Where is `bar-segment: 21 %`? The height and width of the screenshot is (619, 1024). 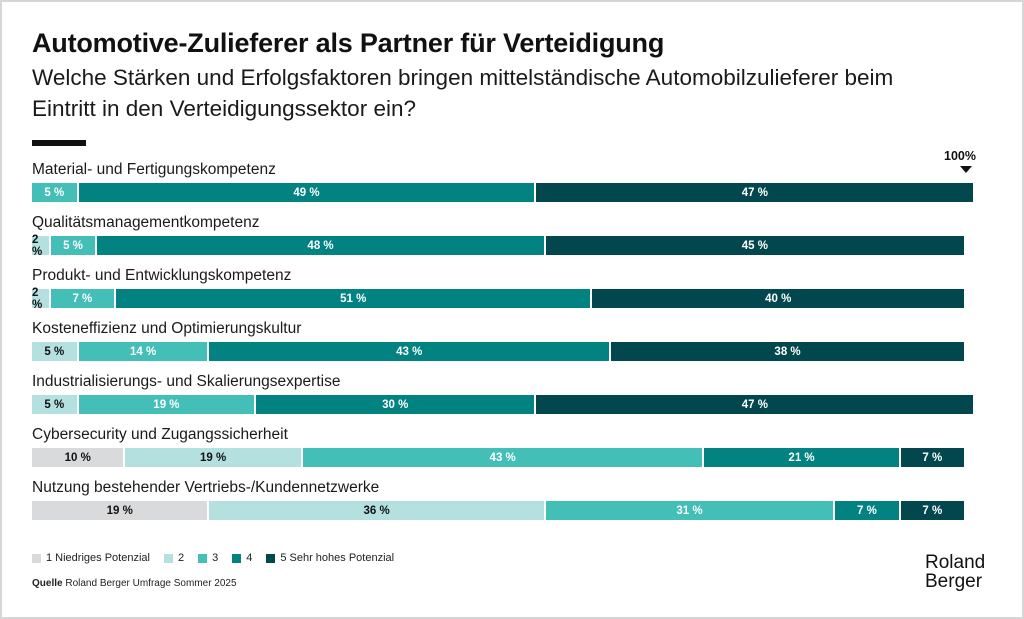 bar-segment: 21 % is located at coordinates (801, 457).